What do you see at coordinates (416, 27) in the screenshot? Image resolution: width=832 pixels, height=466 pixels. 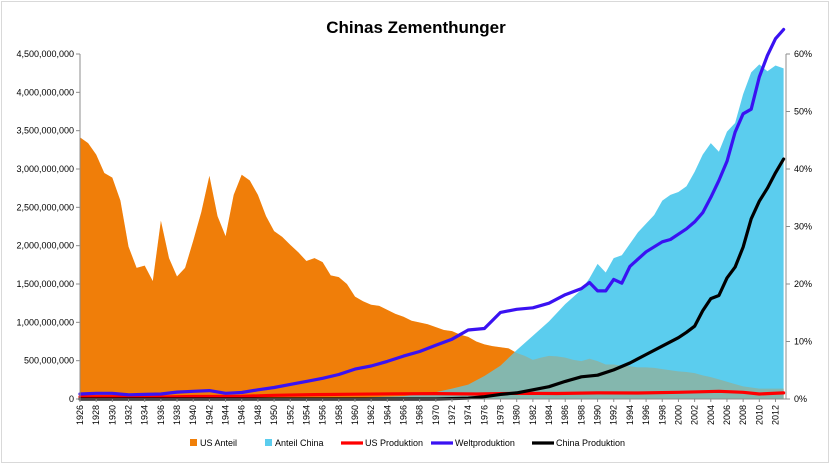 I see `chart-title: Chinas Zementhunger` at bounding box center [416, 27].